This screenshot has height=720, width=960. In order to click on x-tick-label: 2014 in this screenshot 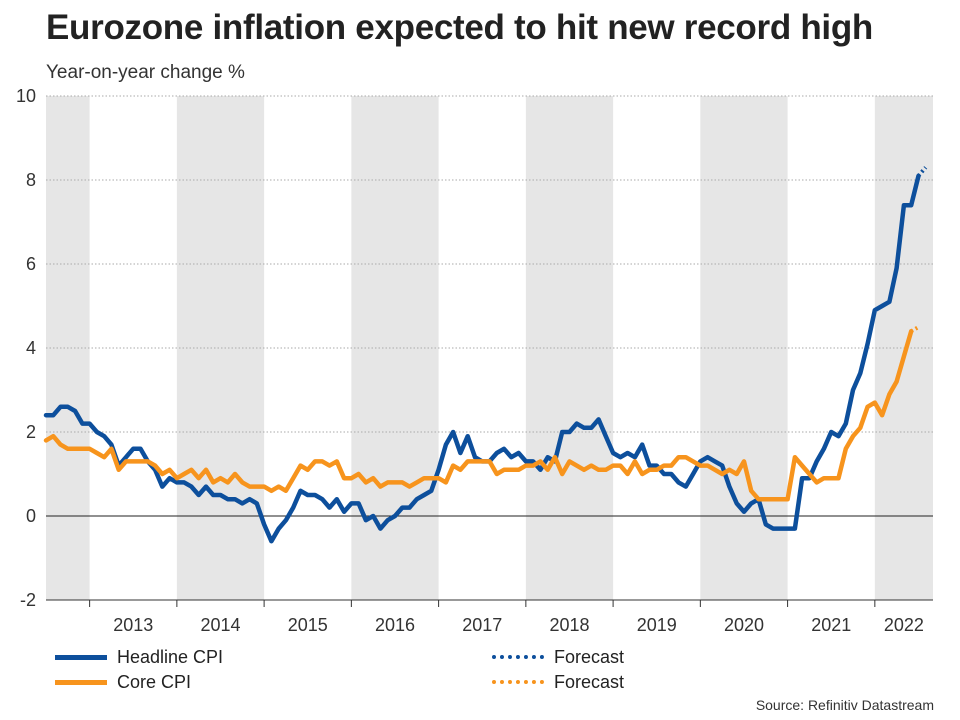, I will do `click(220, 625)`.